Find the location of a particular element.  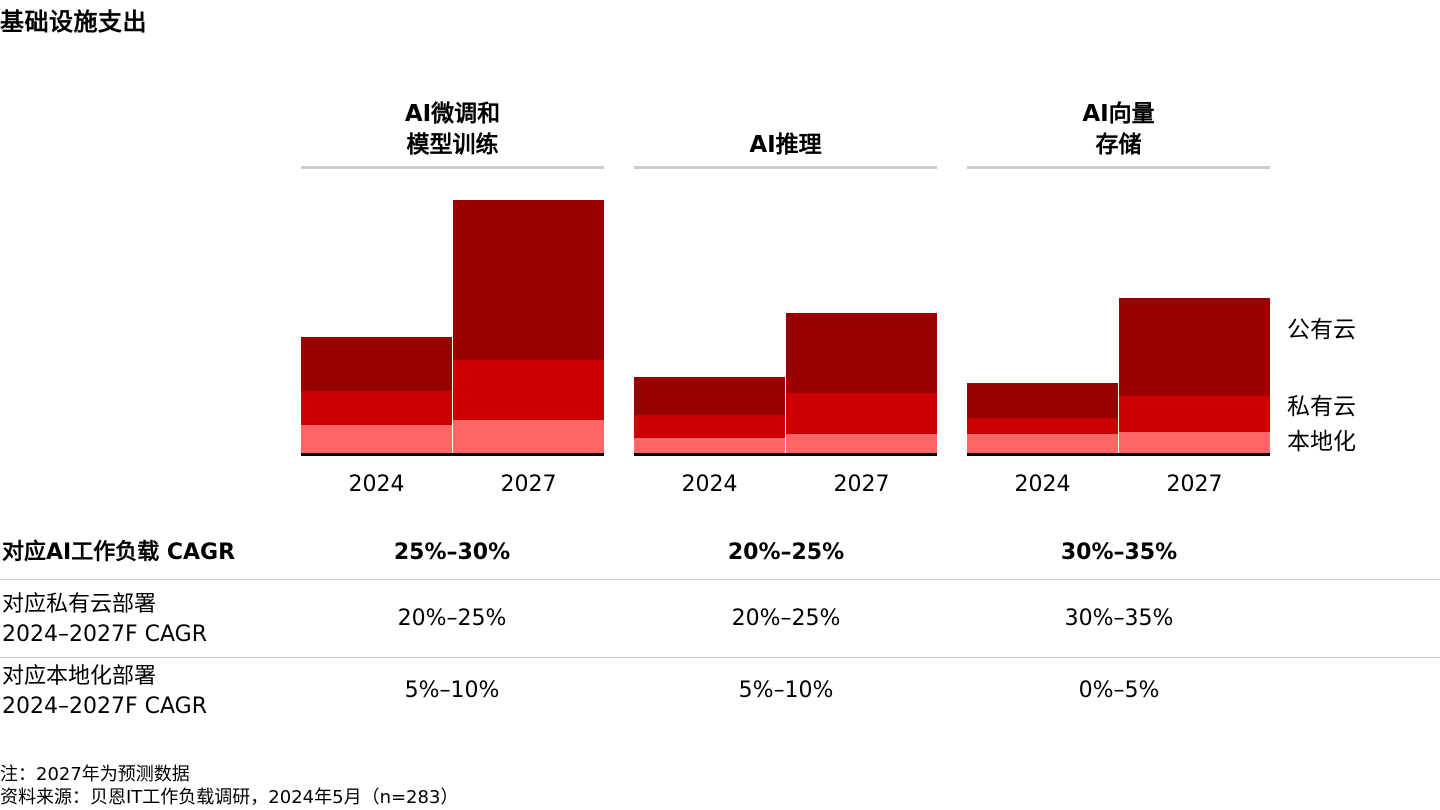

cell-private-group-2: 20%–25% is located at coordinates (786, 618).